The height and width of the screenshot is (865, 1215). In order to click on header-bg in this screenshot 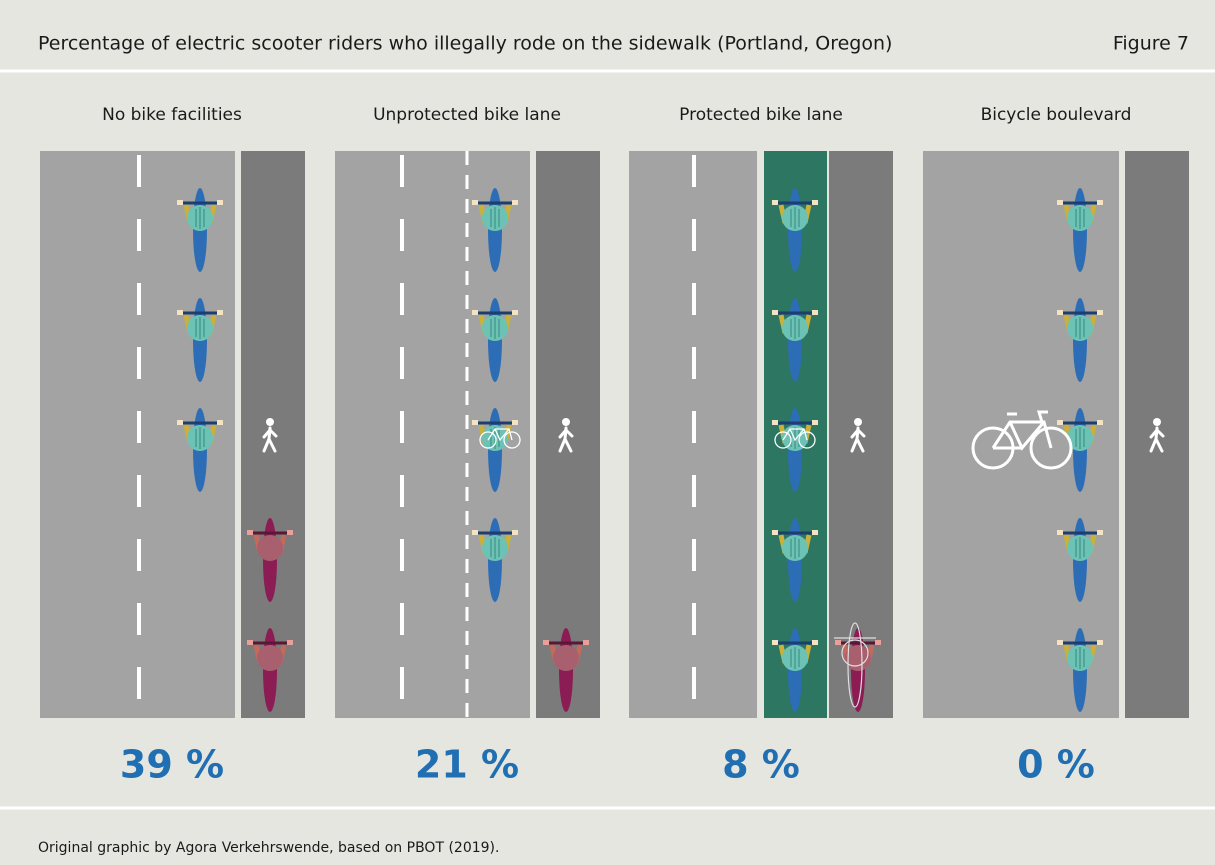, I will do `click(607, 35)`.